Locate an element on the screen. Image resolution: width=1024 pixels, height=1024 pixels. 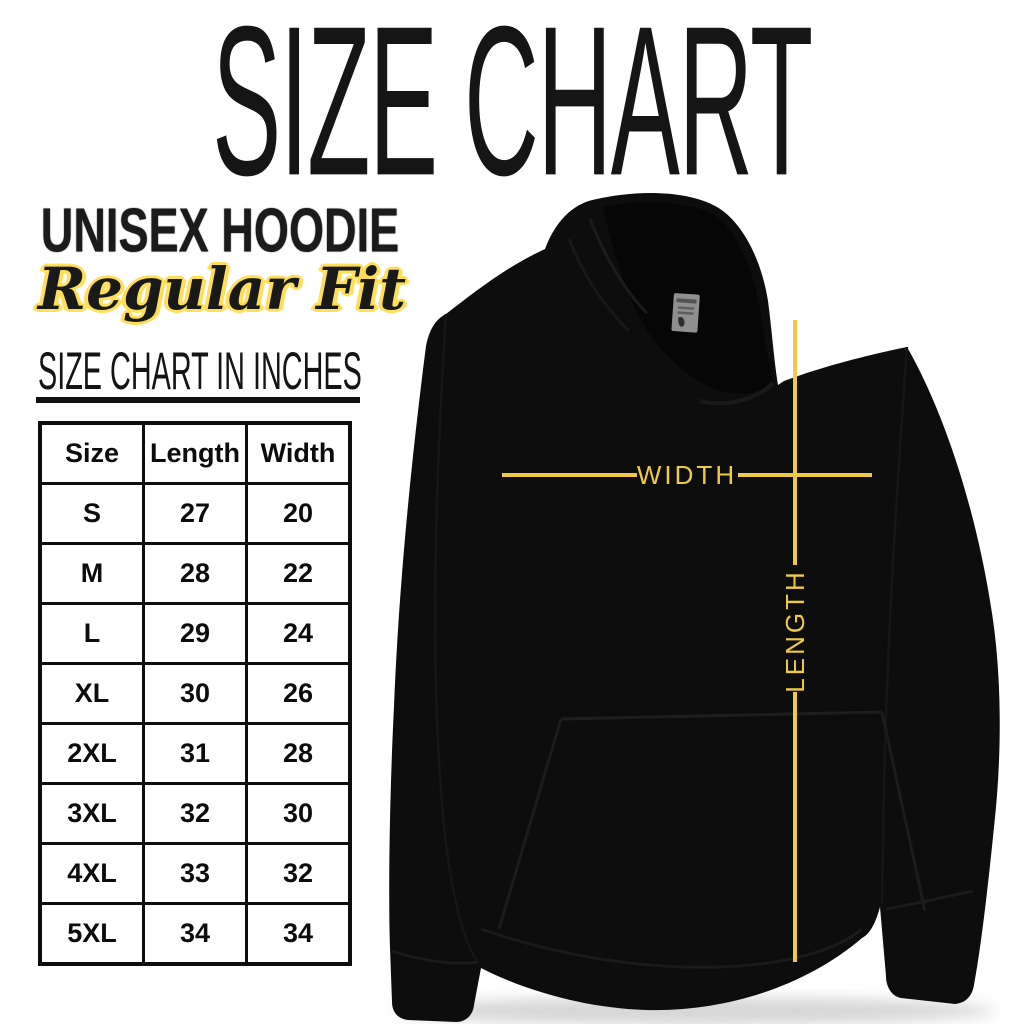
cell-size: M is located at coordinates (91, 573).